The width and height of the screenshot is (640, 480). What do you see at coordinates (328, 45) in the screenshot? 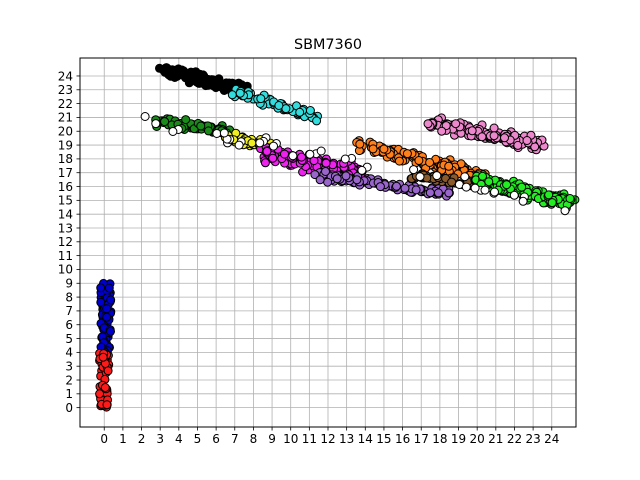
I see `chart-title: SBM7360` at bounding box center [328, 45].